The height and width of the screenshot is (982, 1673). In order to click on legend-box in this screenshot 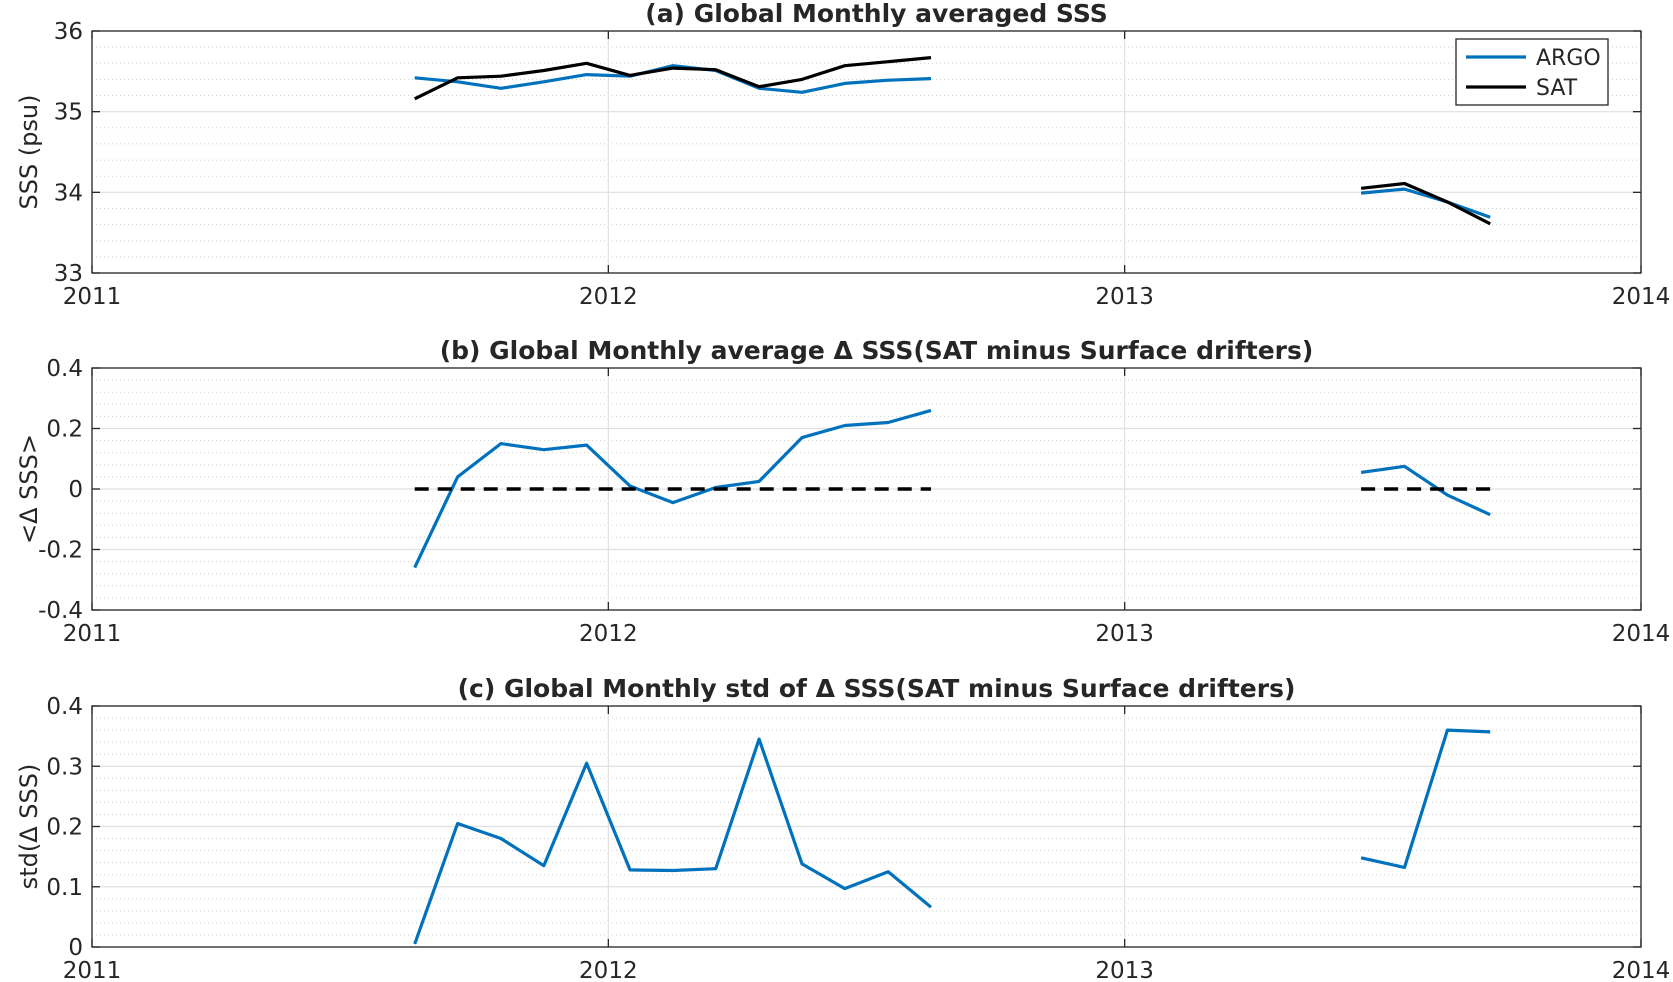, I will do `click(1532, 72)`.